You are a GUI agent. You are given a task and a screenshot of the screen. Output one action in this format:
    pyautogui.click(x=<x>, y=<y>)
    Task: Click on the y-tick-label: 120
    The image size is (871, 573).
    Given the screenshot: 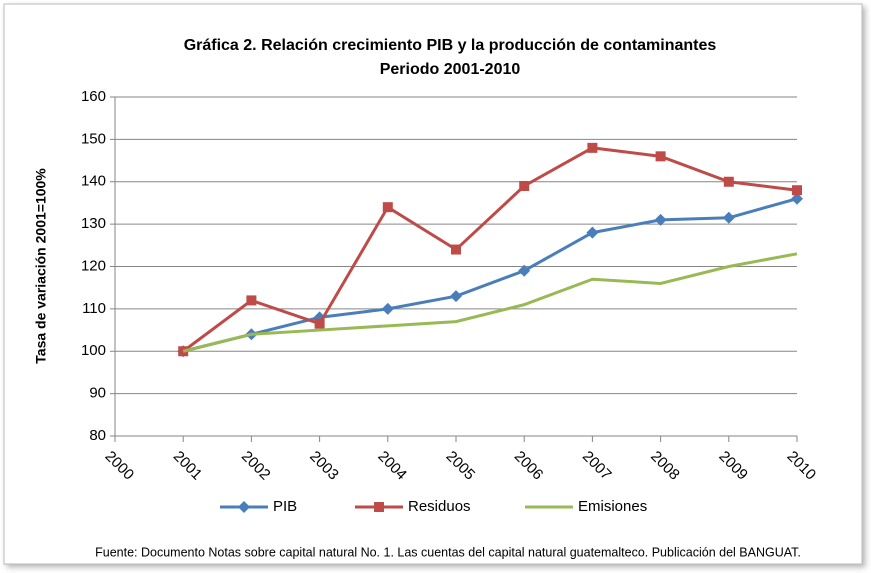 What is the action you would take?
    pyautogui.click(x=93, y=265)
    